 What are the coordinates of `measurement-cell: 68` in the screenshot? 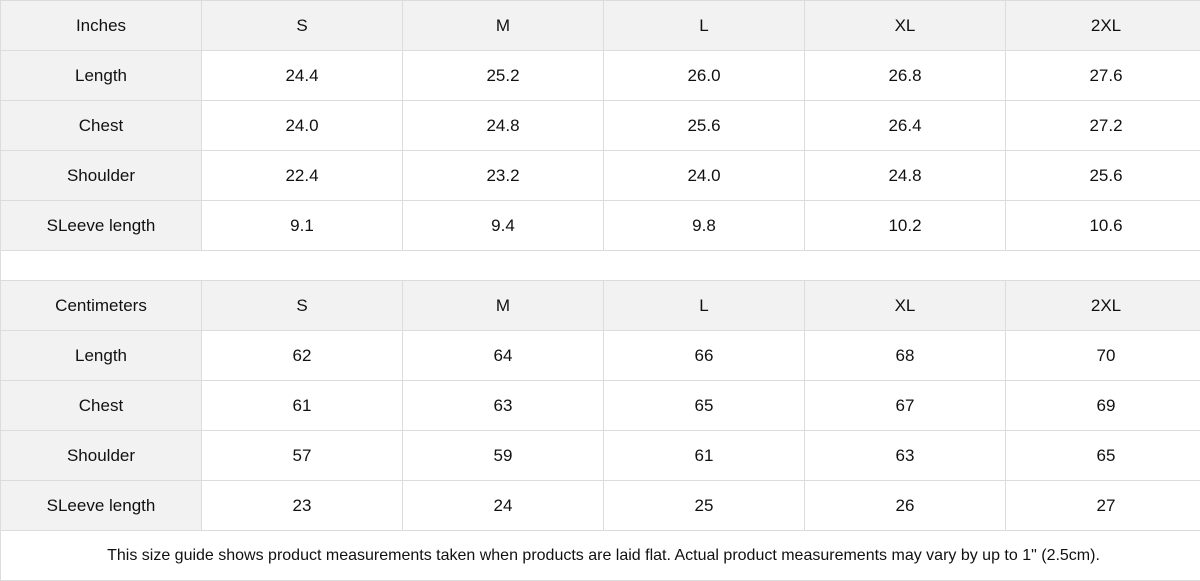 It's located at (905, 356).